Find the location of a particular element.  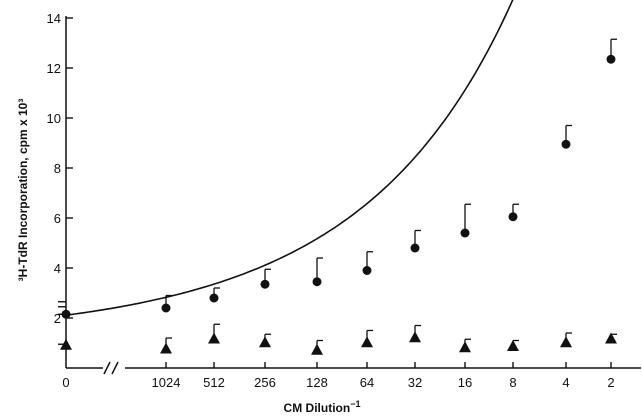

x-tick-label: 2 is located at coordinates (610, 382).